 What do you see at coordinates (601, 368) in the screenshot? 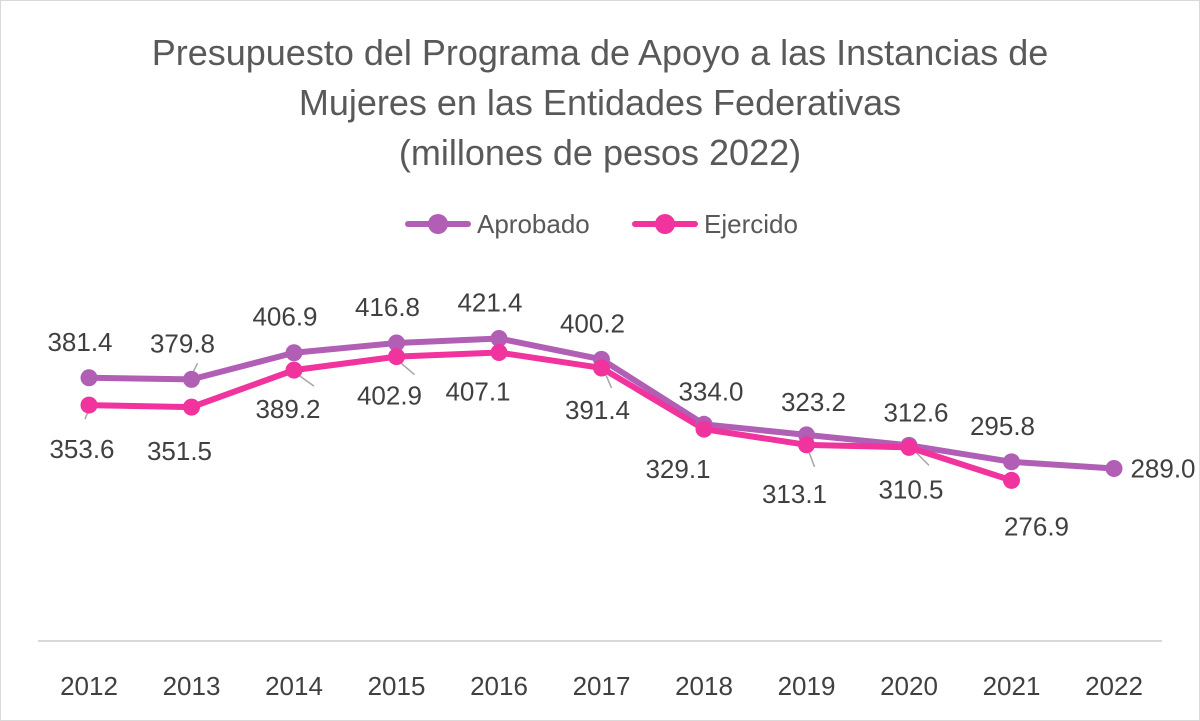
I see `point-ejercido-2017` at bounding box center [601, 368].